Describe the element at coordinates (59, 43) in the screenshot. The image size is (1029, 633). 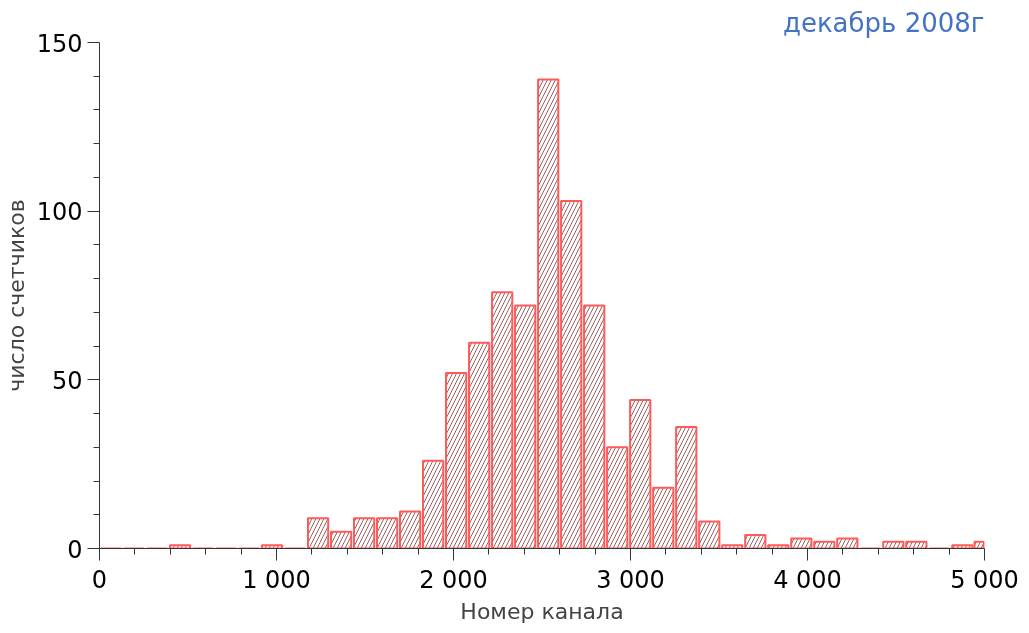
I see `y-tick-label: 150` at that location.